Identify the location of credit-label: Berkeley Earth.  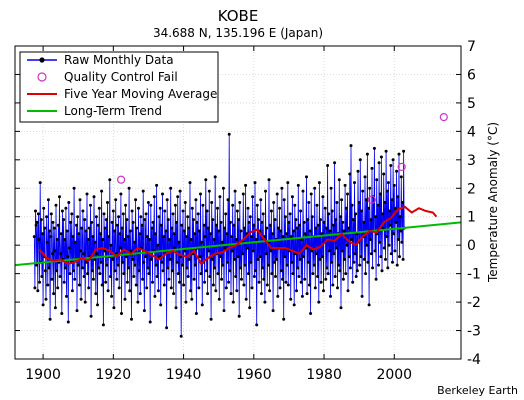
(477, 390).